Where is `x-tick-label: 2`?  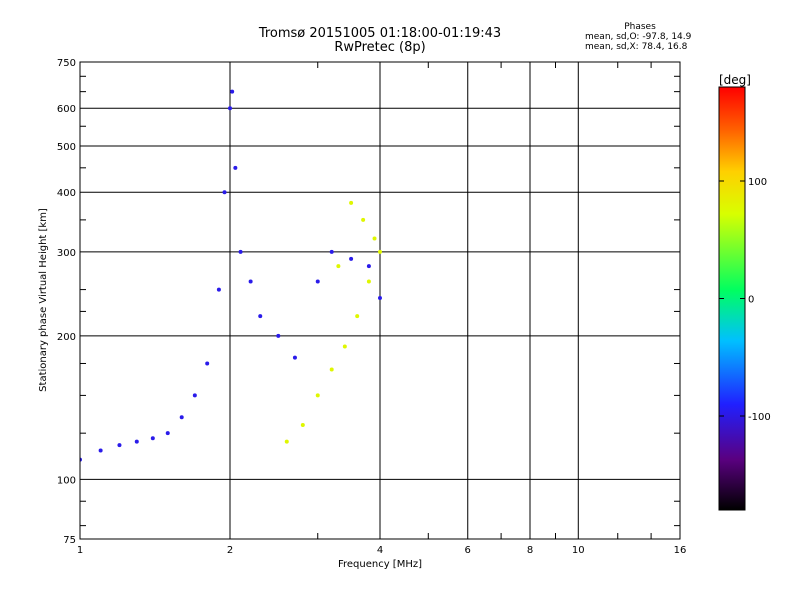 x-tick-label: 2 is located at coordinates (230, 550).